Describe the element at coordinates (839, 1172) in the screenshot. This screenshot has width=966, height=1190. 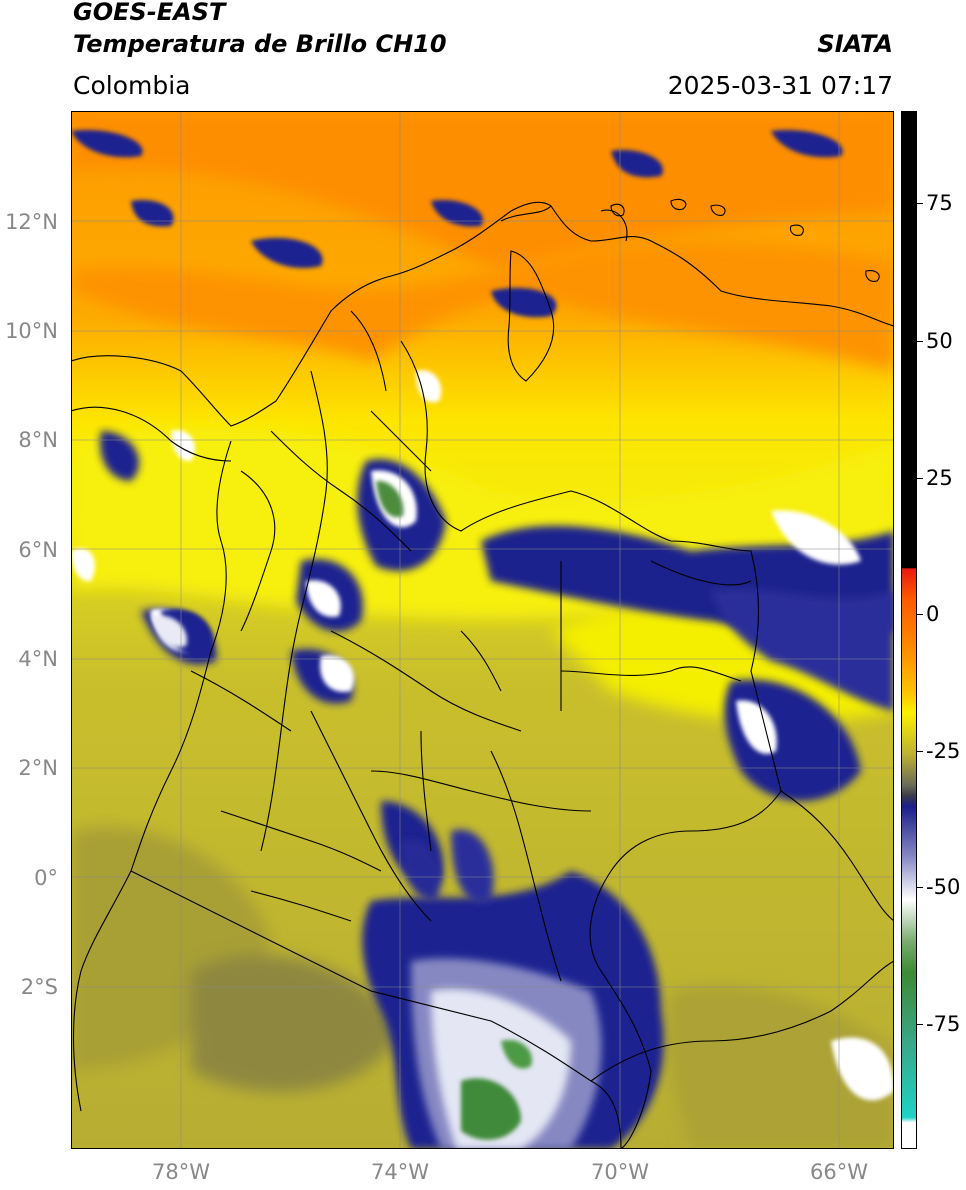
I see `lon-tick-66w: 66°W` at that location.